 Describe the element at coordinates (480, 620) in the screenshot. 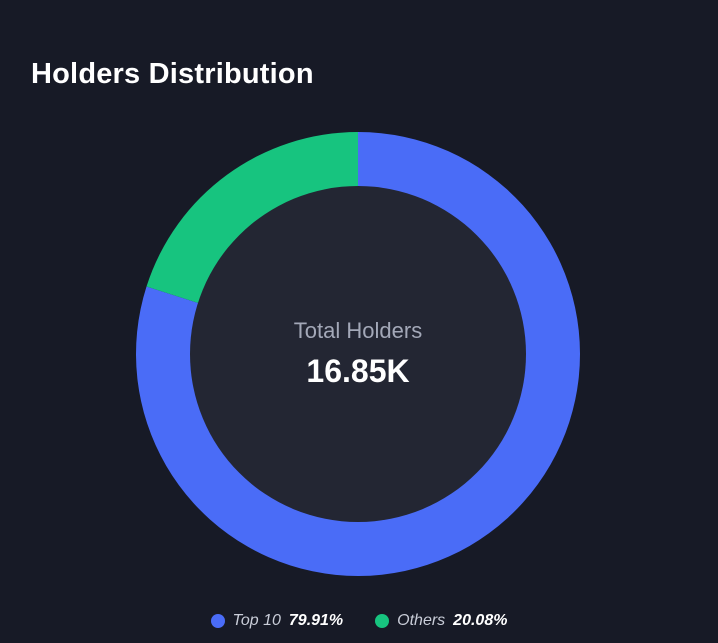

I see `legend-percent-others: 20.08%` at that location.